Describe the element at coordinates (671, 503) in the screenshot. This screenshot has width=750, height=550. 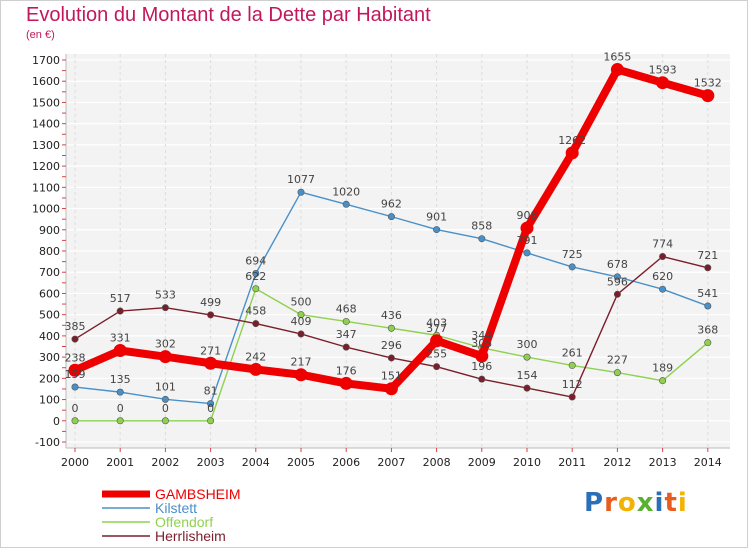
I see `logo-letter: t` at that location.